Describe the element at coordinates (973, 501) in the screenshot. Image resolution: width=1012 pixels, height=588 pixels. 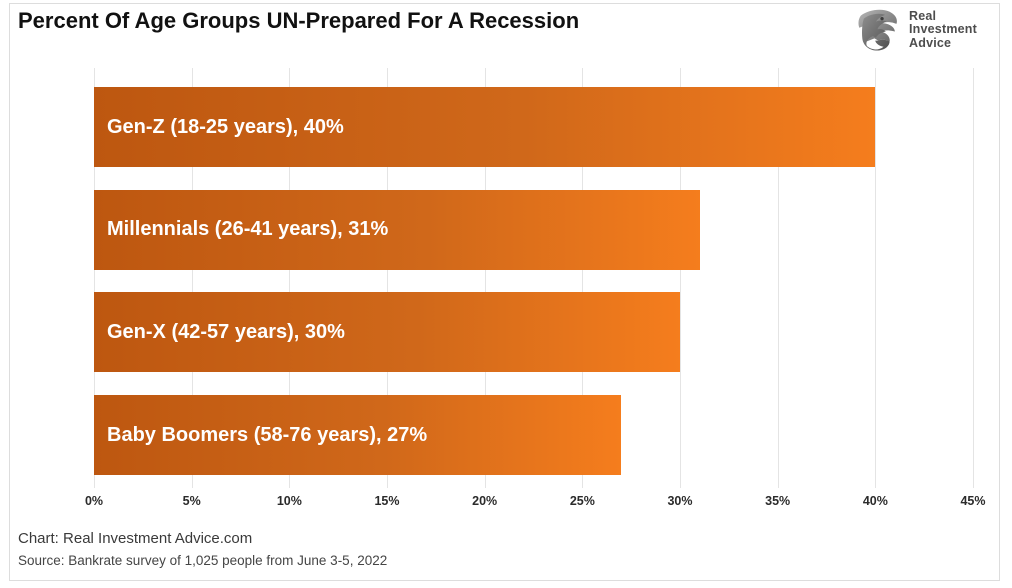
I see `x-tick-label: 45%` at that location.